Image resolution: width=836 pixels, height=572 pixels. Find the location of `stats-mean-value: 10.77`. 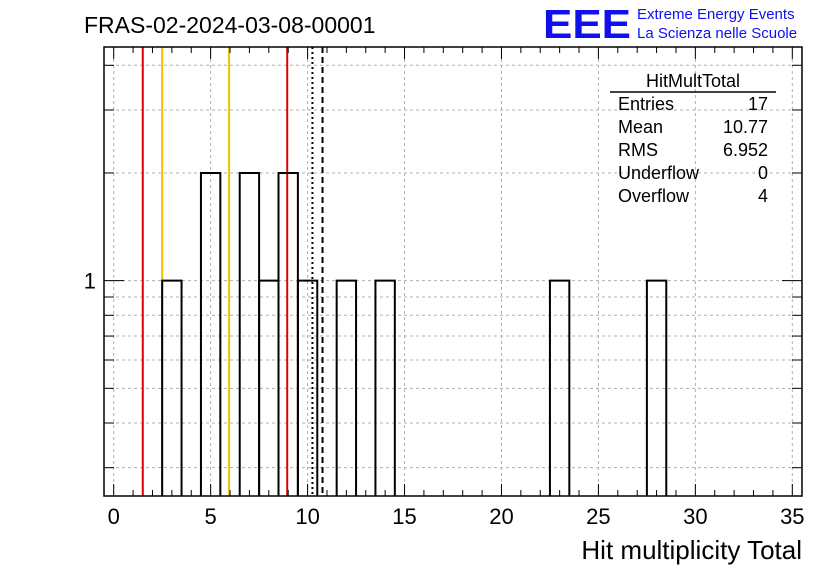

stats-mean-value: 10.77 is located at coordinates (745, 127).